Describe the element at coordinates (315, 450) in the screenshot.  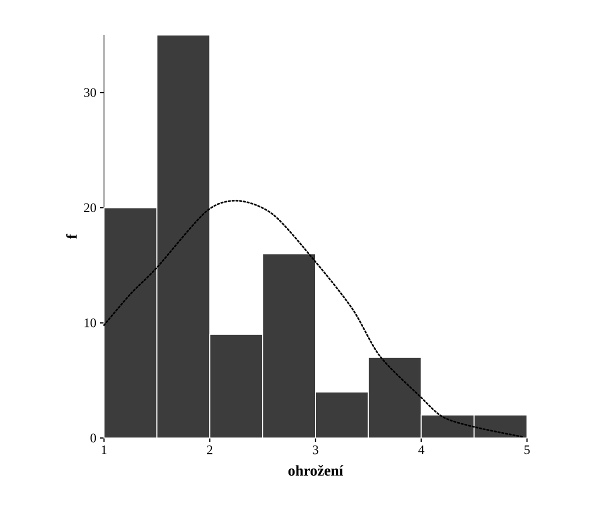
I see `x-tick-label: 3` at that location.